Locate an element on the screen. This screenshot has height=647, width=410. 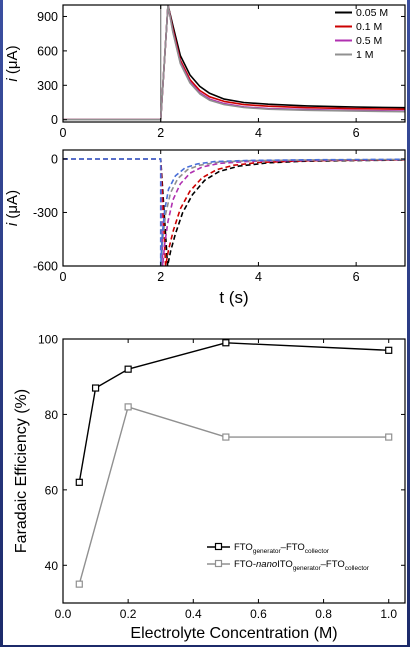
y-tick-label: 300 is located at coordinates (47, 86).